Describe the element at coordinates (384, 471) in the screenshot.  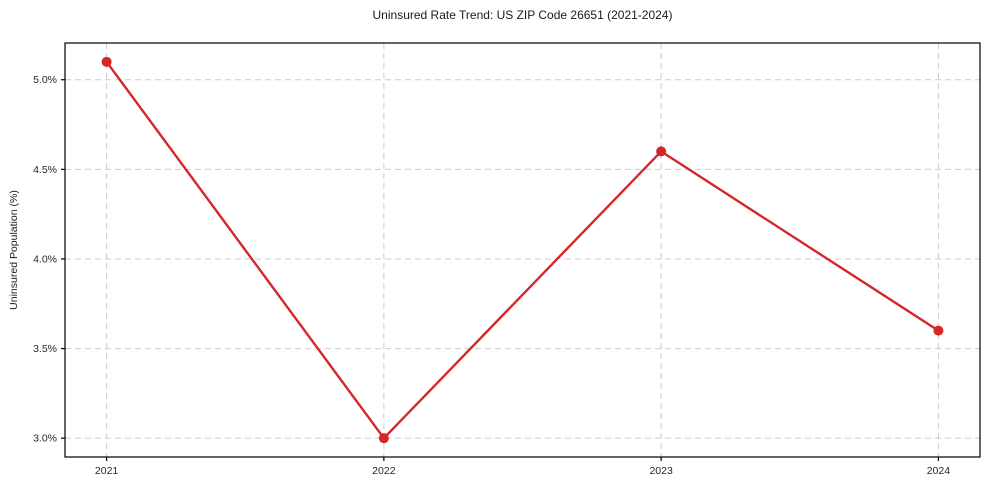
I see `x-tick-label: 2022` at that location.